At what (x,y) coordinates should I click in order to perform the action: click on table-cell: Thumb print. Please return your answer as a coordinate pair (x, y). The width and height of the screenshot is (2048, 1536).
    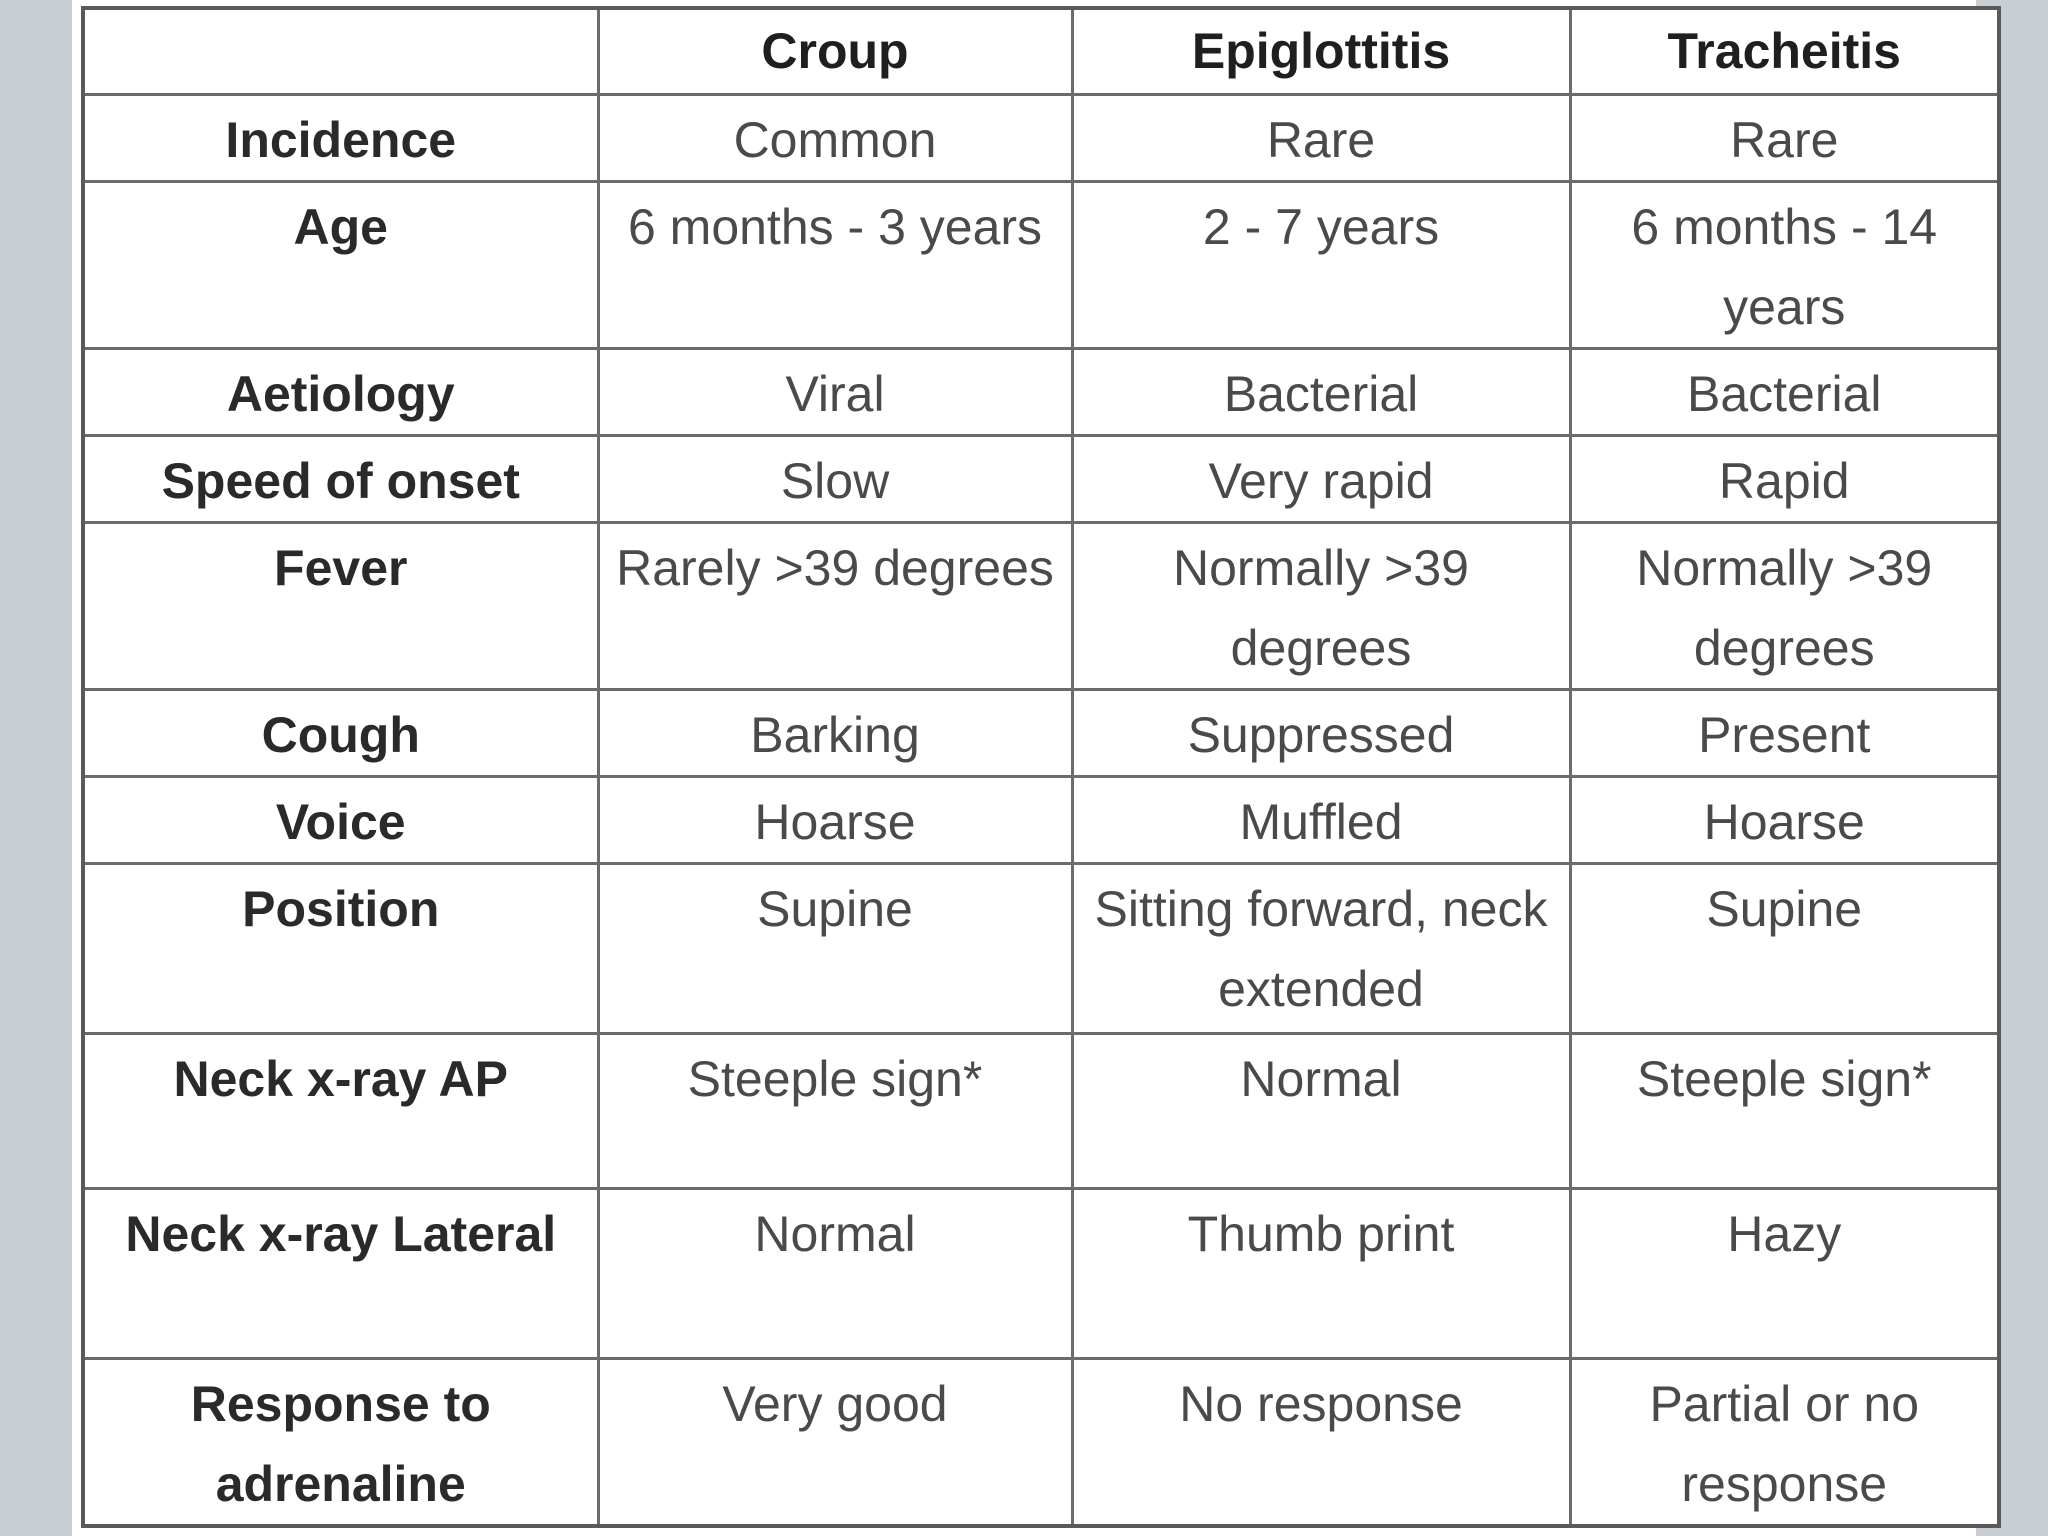
    Looking at the image, I should click on (1321, 1273).